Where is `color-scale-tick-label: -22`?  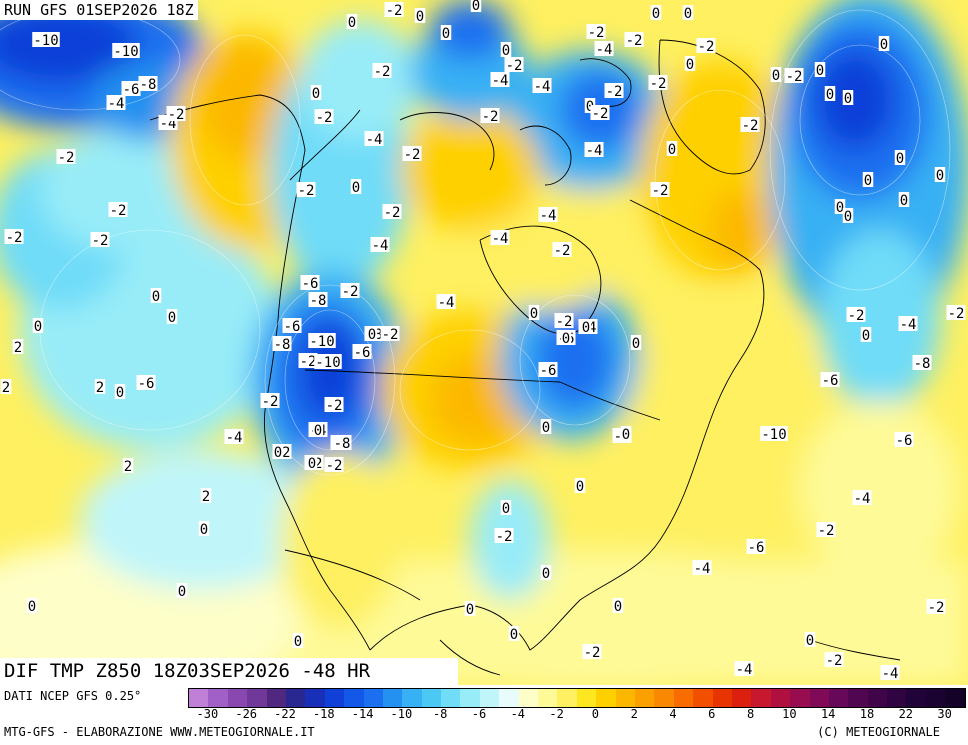 color-scale-tick-label: -22 is located at coordinates (285, 714).